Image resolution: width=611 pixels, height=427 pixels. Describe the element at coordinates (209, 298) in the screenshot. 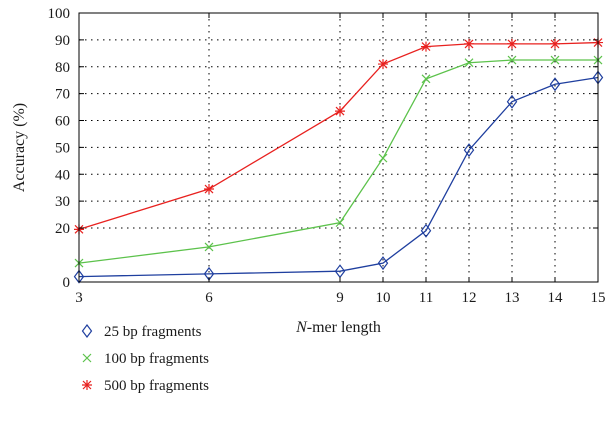

I see `x-tick-label-6: 6` at that location.